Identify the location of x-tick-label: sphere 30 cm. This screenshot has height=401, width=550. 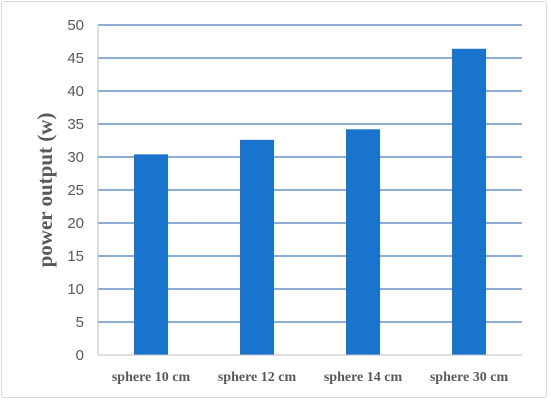
(469, 377).